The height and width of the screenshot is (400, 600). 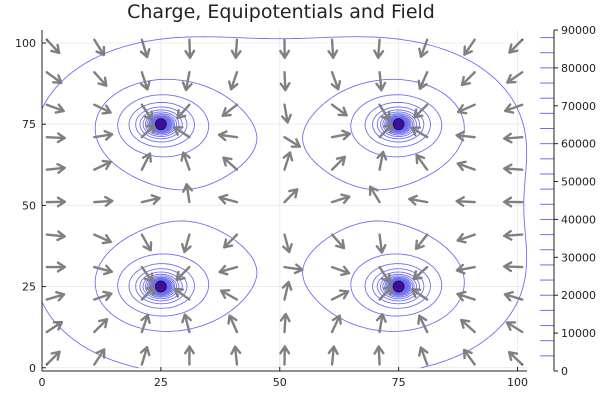 What do you see at coordinates (517, 382) in the screenshot?
I see `x-tick-label: 100` at bounding box center [517, 382].